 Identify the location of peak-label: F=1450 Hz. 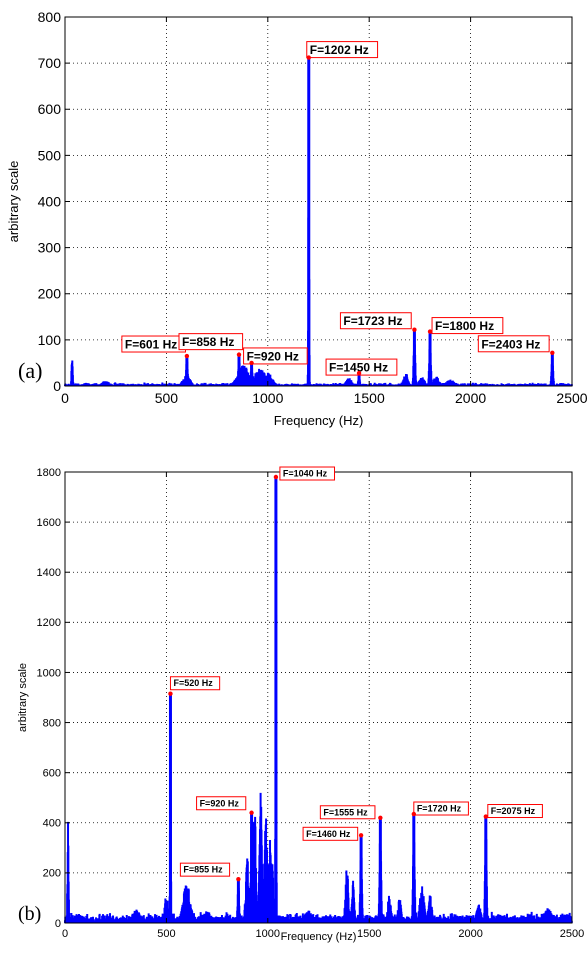
(358, 368).